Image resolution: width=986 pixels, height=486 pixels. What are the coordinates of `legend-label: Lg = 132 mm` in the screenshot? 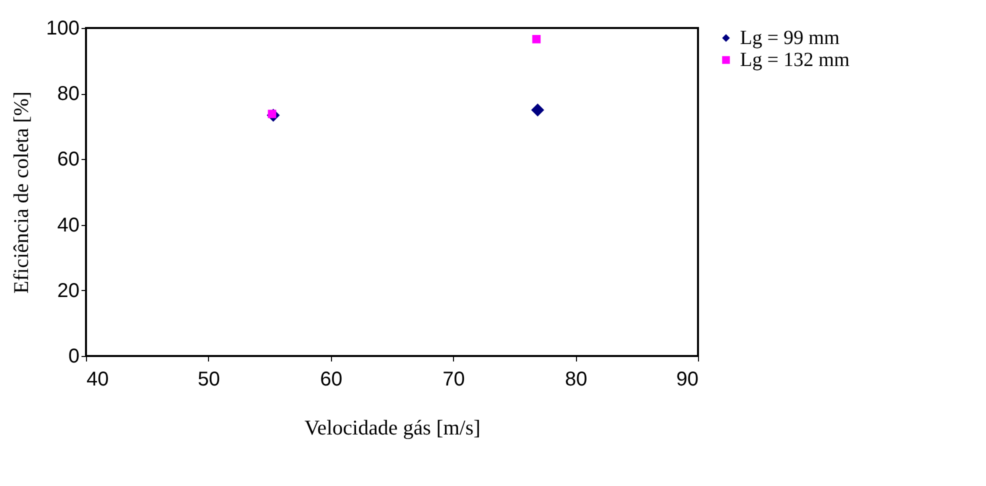 It's located at (795, 60).